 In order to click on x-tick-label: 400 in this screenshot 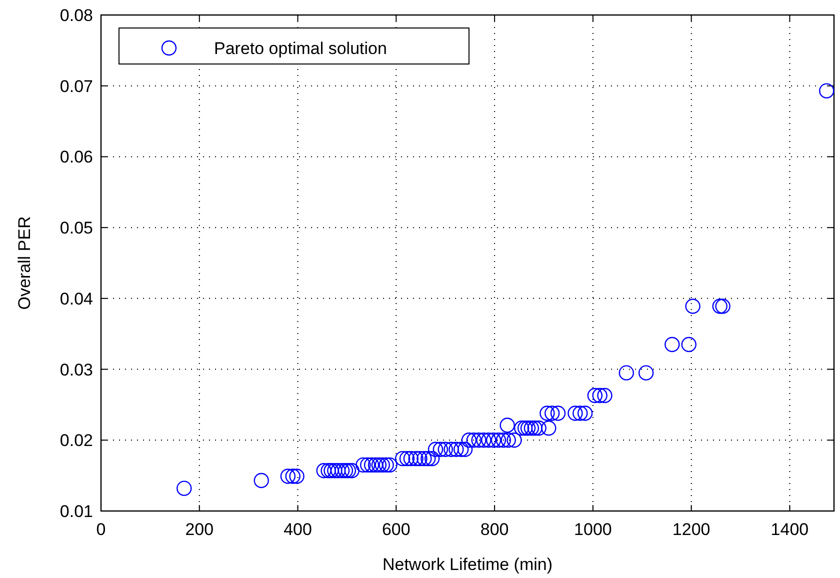, I will do `click(298, 529)`.